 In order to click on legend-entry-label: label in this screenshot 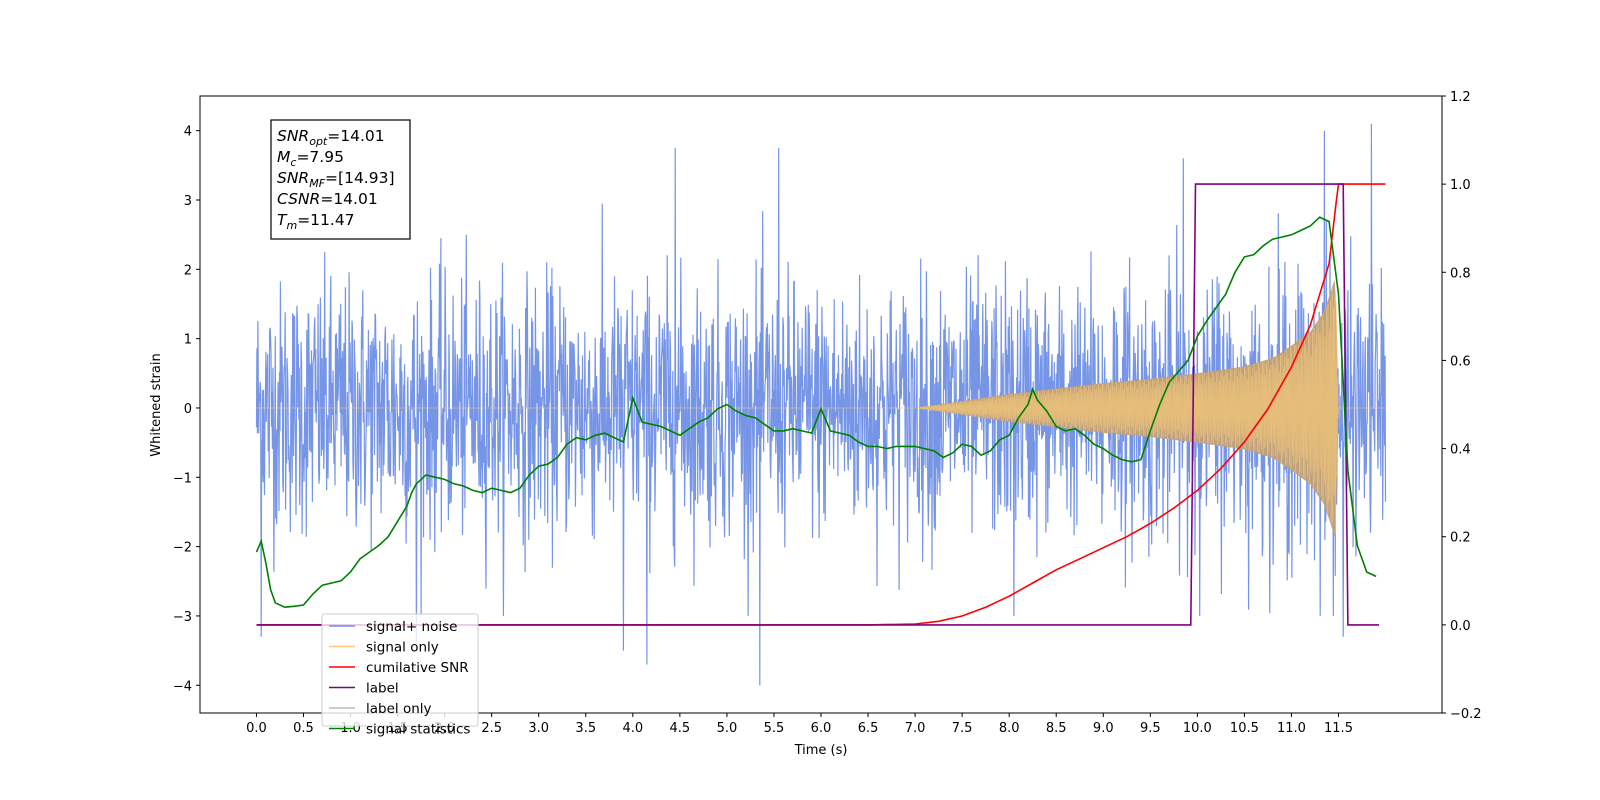, I will do `click(382, 689)`.